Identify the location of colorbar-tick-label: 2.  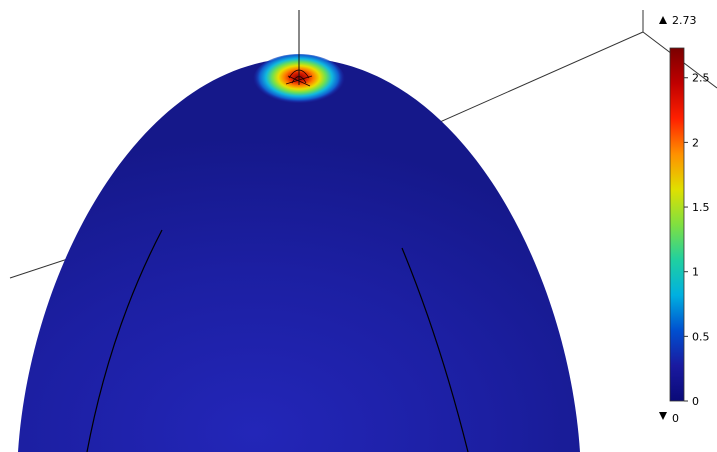
(695, 142).